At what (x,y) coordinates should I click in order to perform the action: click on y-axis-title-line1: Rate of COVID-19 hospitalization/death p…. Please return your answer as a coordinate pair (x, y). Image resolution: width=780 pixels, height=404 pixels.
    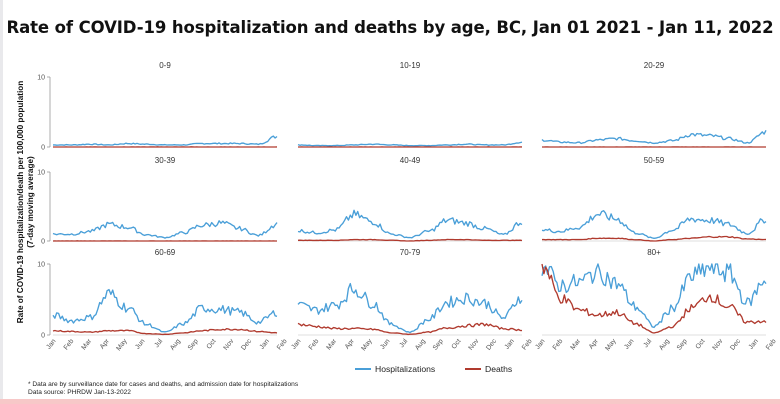
    Looking at the image, I should click on (20, 202).